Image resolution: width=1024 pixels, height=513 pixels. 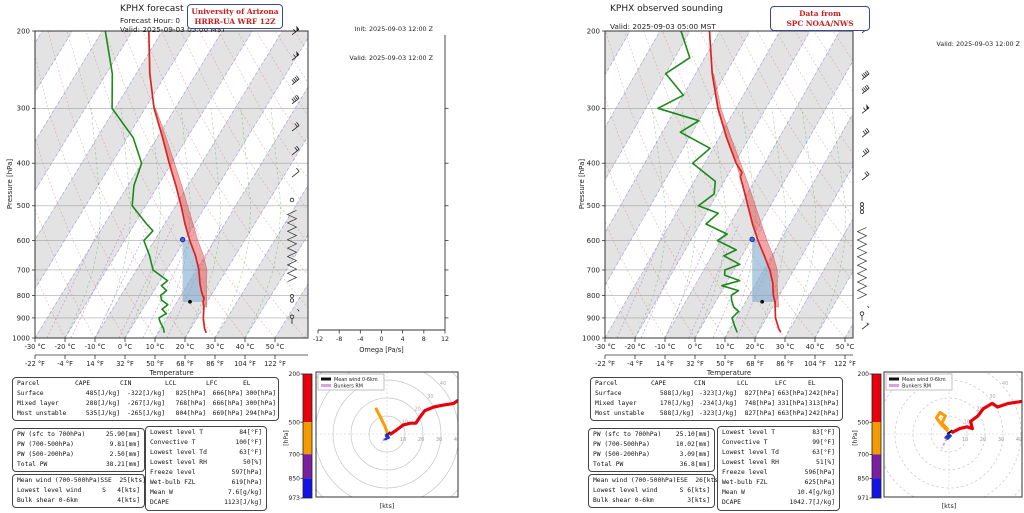 I want to click on omega-tick-label: 0, so click(x=381, y=339).